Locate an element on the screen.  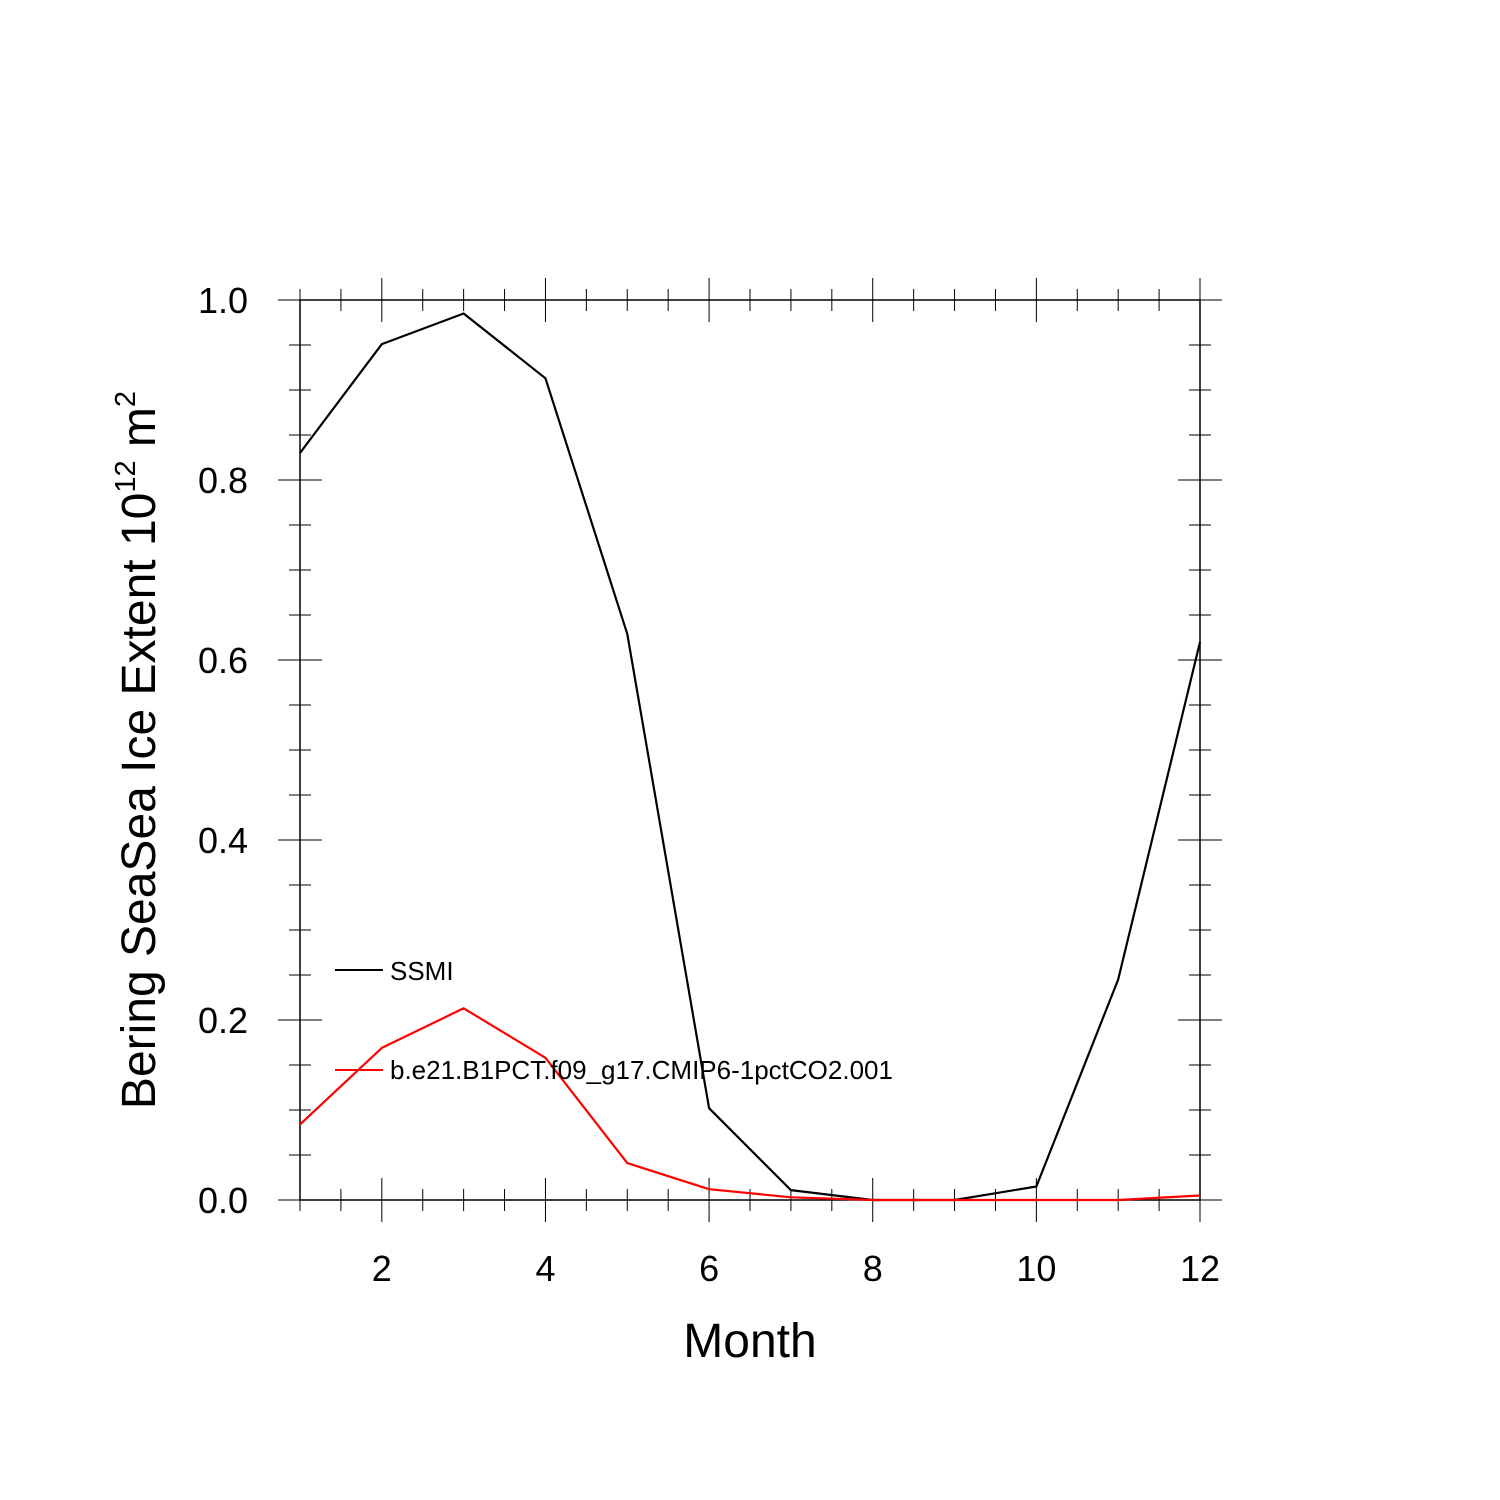
y-axis-title: Bering SeaSea Ice Extent 1012 m2 is located at coordinates (138, 750).